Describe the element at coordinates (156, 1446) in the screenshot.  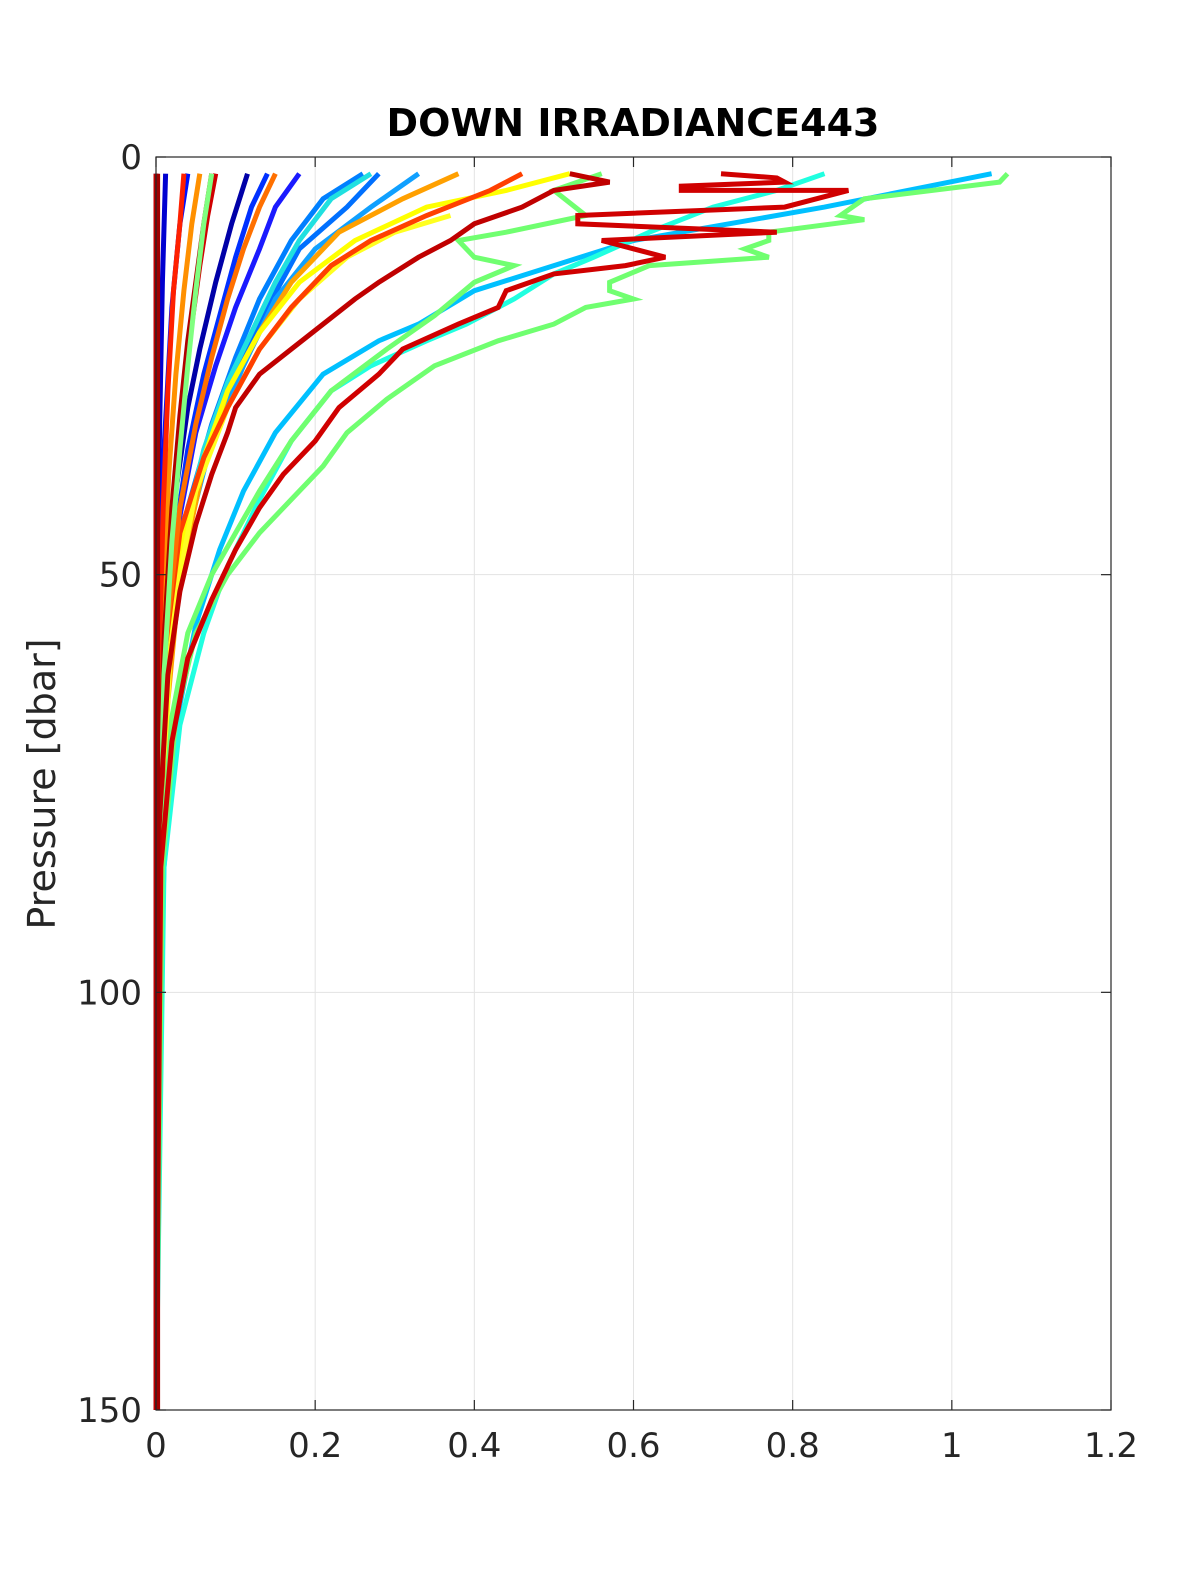
I see `x-tick-label: 0` at that location.